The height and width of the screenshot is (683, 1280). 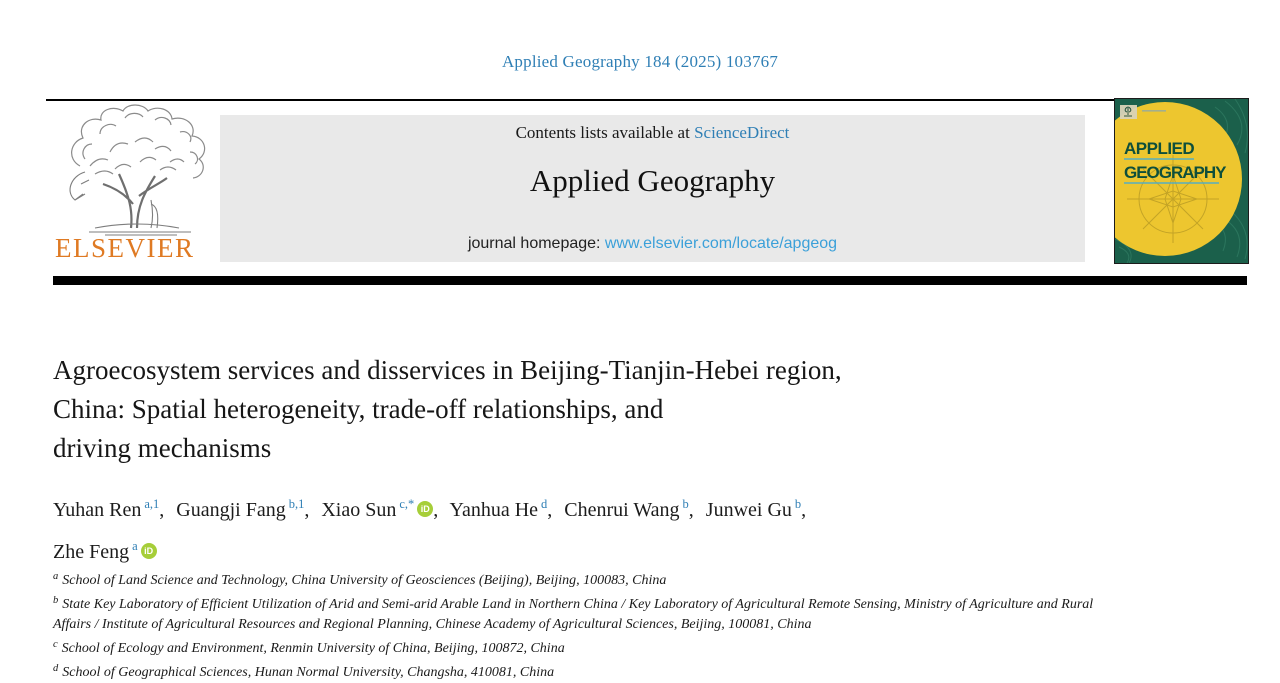 What do you see at coordinates (1173, 199) in the screenshot?
I see `compass-rose-icon` at bounding box center [1173, 199].